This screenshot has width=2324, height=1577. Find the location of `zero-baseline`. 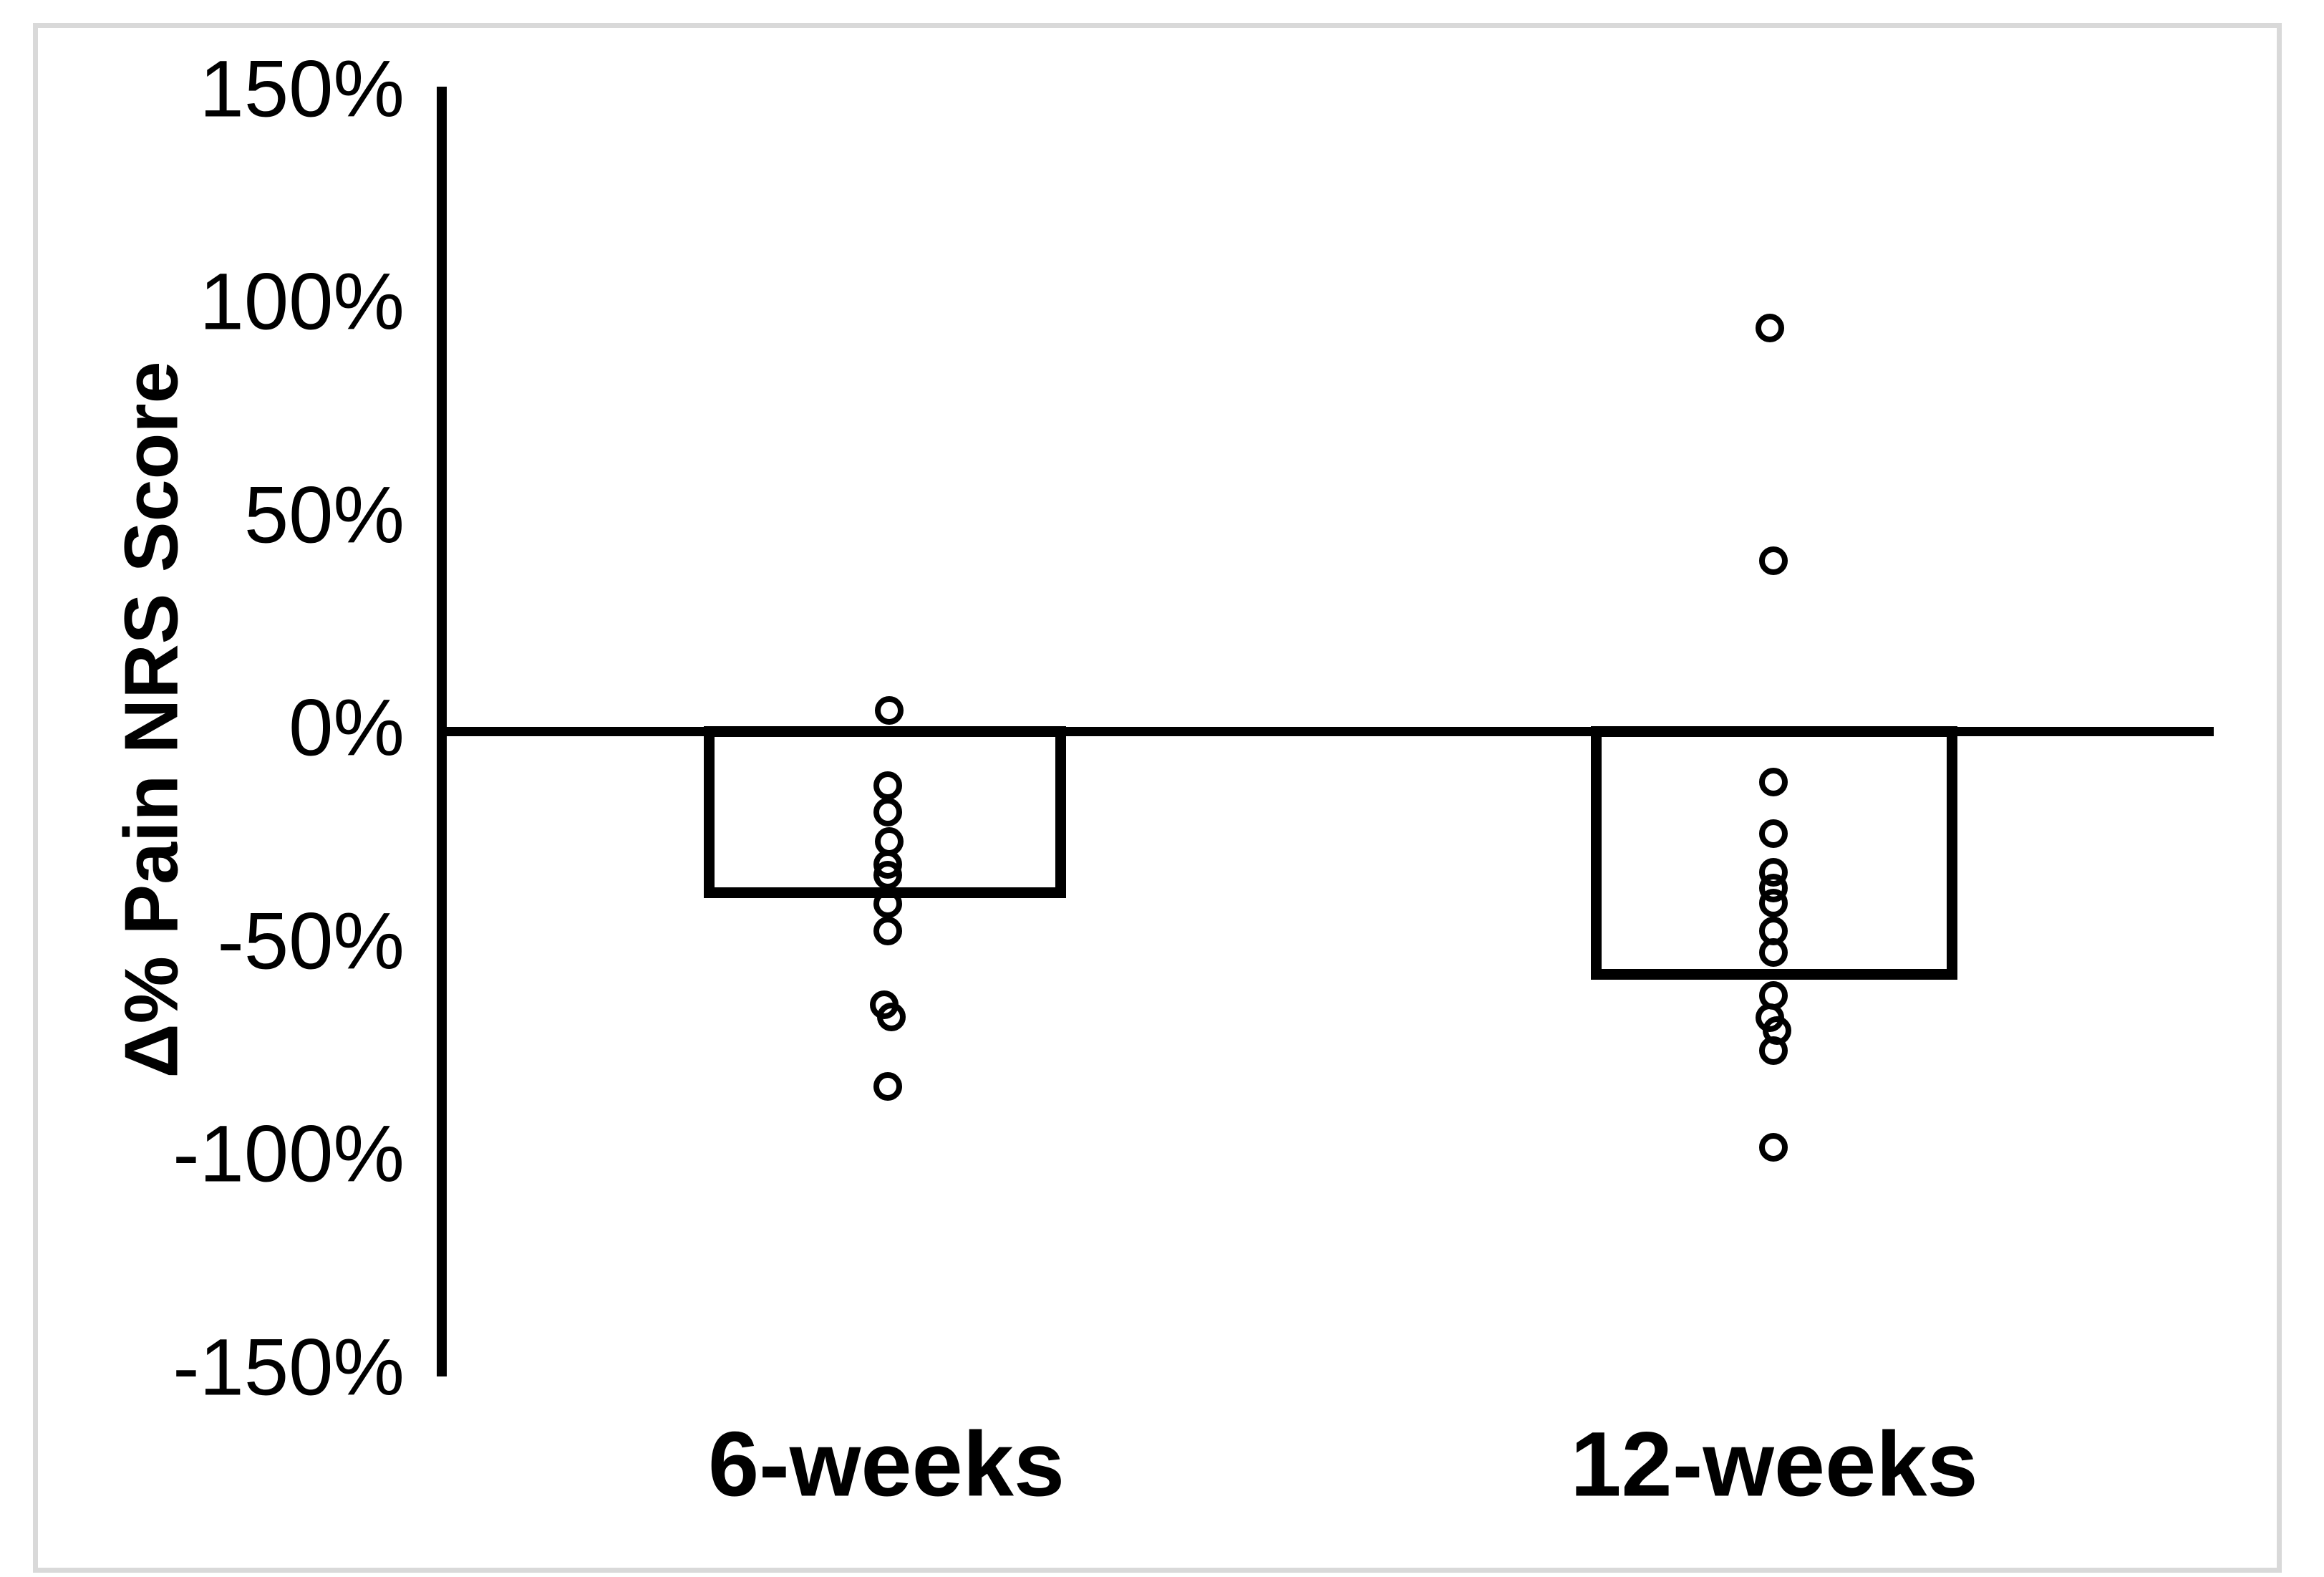

zero-baseline is located at coordinates (1325, 731).